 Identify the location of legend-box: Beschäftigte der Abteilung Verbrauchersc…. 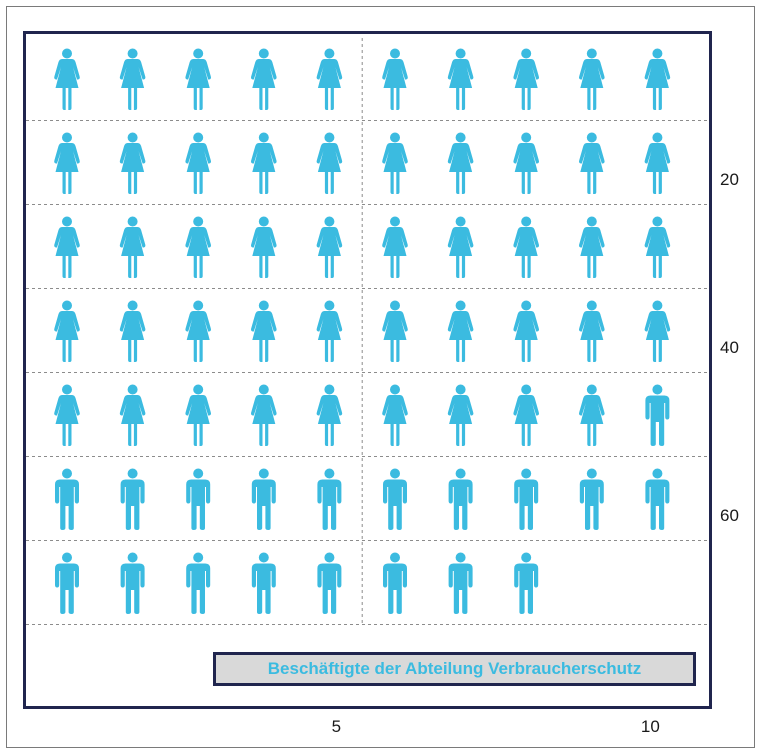
(454, 669).